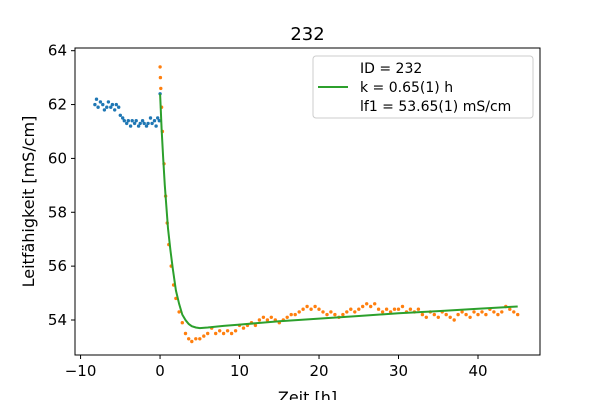 The image size is (600, 400). I want to click on y-axis-label: Leitfähigkeit [mS/cm], so click(28, 202).